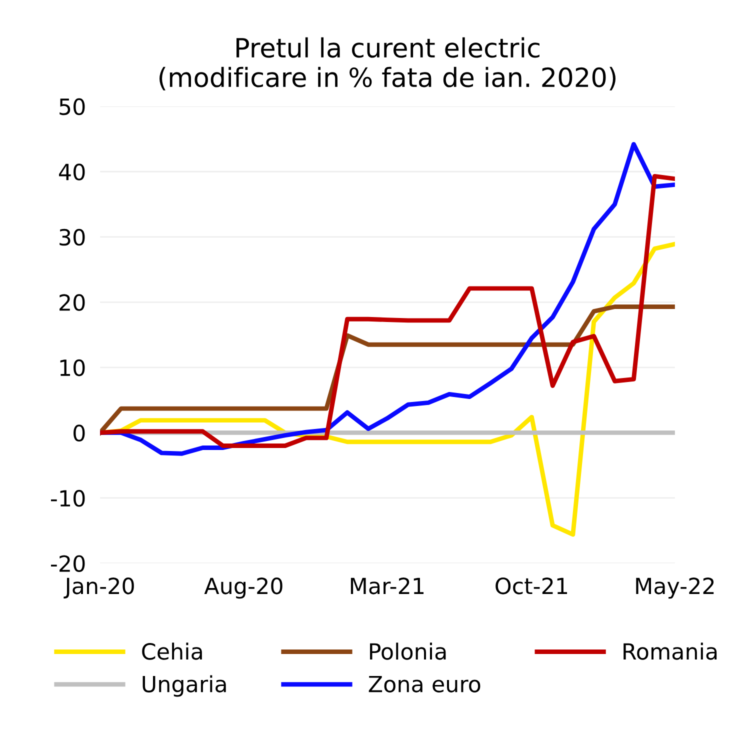  What do you see at coordinates (243, 588) in the screenshot?
I see `x-tick-label: Aug-20` at bounding box center [243, 588].